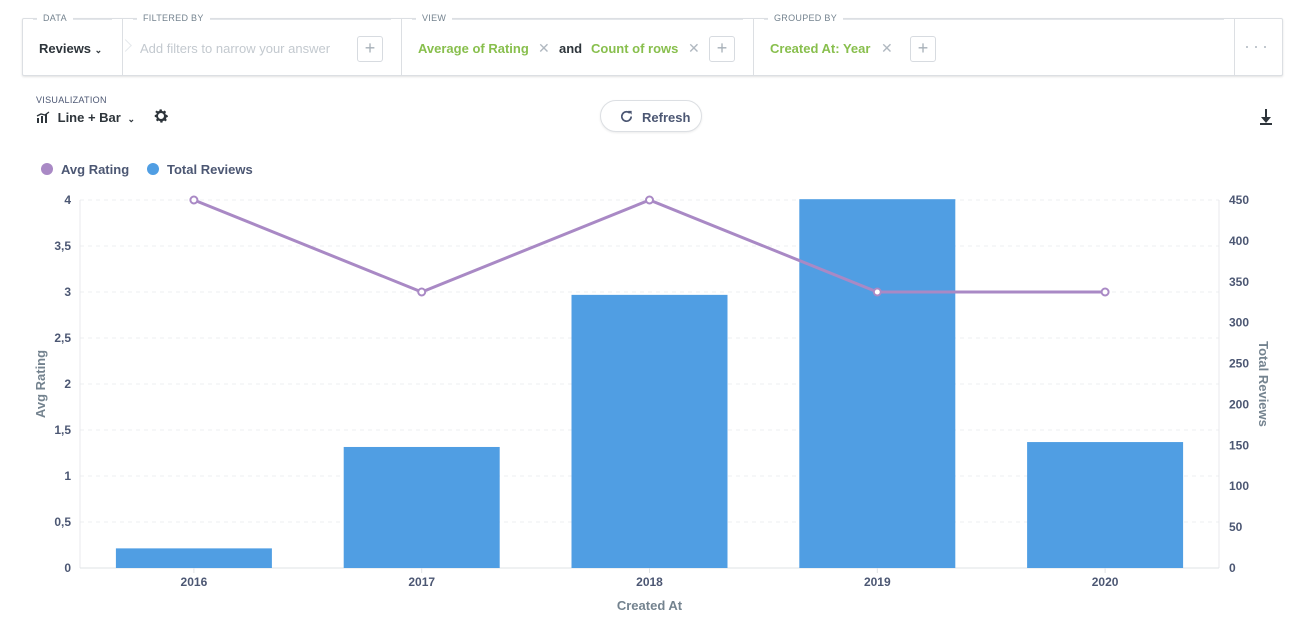 This screenshot has height=632, width=1314. I want to click on visualization-type: Line + Bar, so click(89, 117).